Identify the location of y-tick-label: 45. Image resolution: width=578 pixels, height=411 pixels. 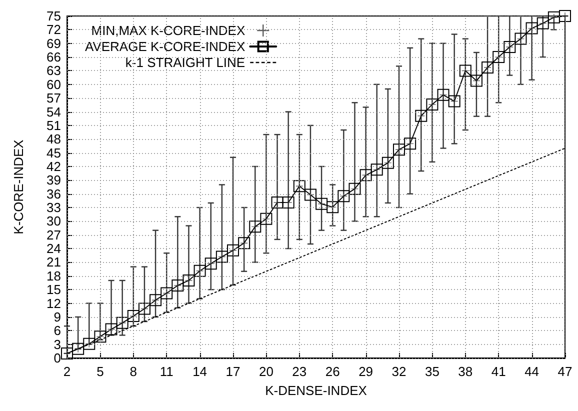
(53, 152).